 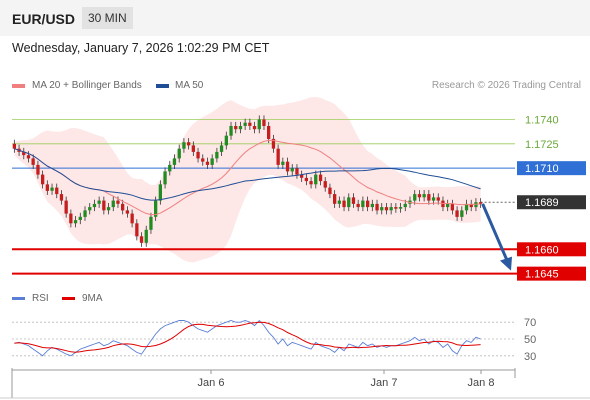 I want to click on level-label-box-1.1645, so click(x=551, y=273).